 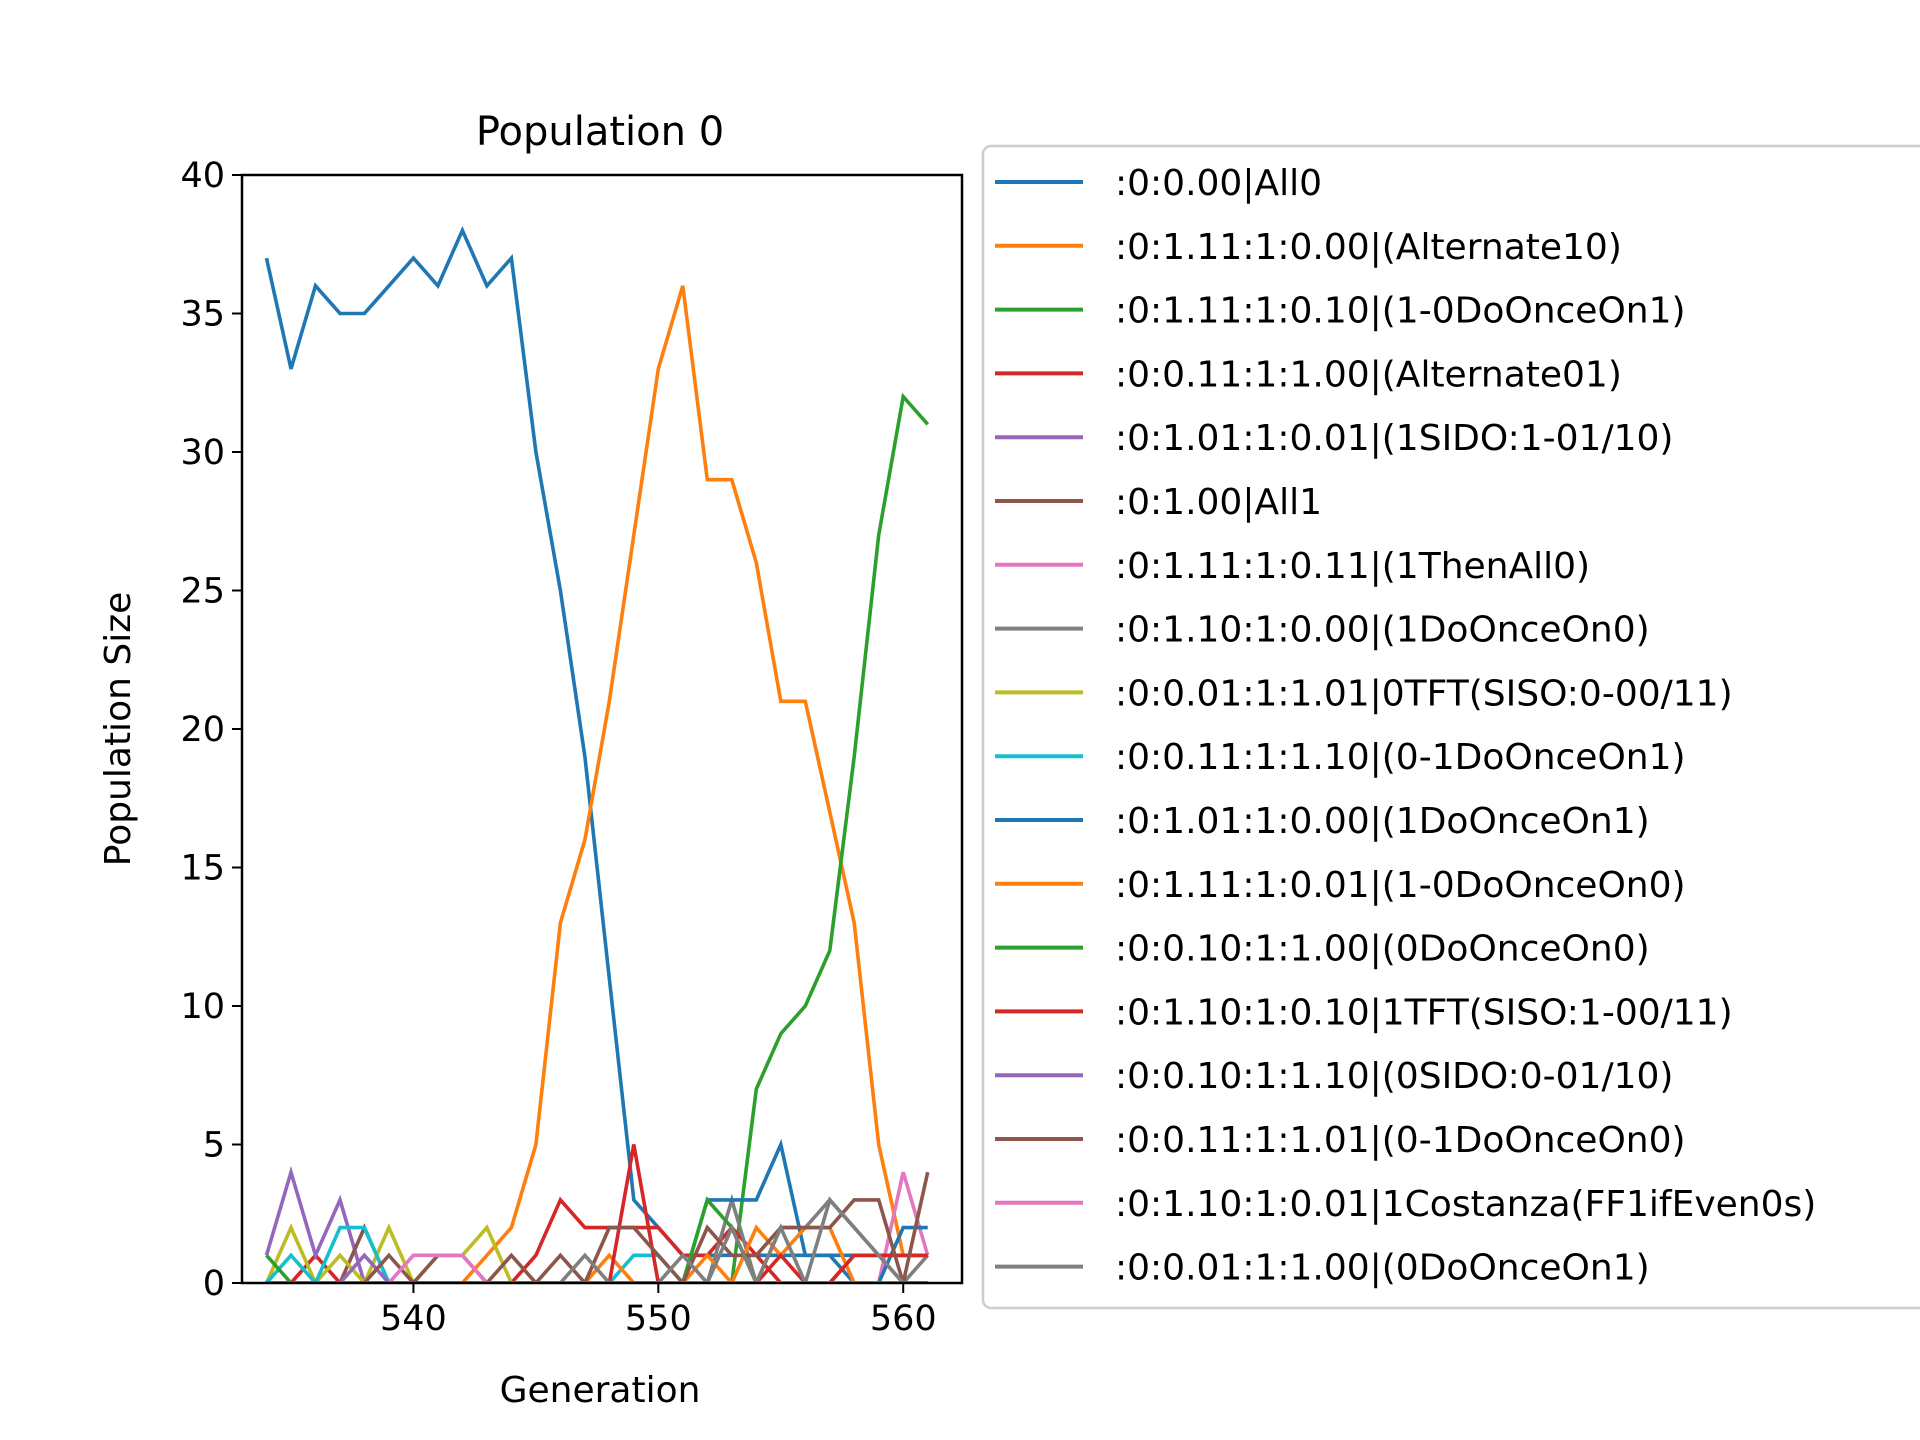 I want to click on legend-label-12: :0:0.10:1:1.00|(0DoOnceOn0), so click(x=1382, y=949).